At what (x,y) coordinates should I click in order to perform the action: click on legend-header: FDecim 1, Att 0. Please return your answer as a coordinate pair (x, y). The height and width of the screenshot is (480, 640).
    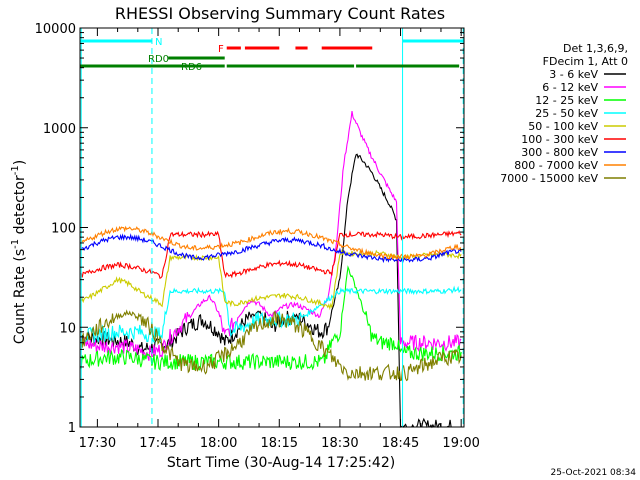
    Looking at the image, I should click on (585, 61).